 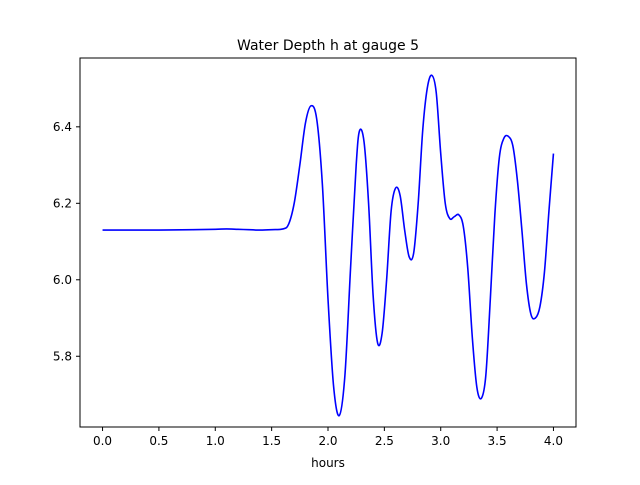 I want to click on x-tick-label: 2.0, so click(x=327, y=441).